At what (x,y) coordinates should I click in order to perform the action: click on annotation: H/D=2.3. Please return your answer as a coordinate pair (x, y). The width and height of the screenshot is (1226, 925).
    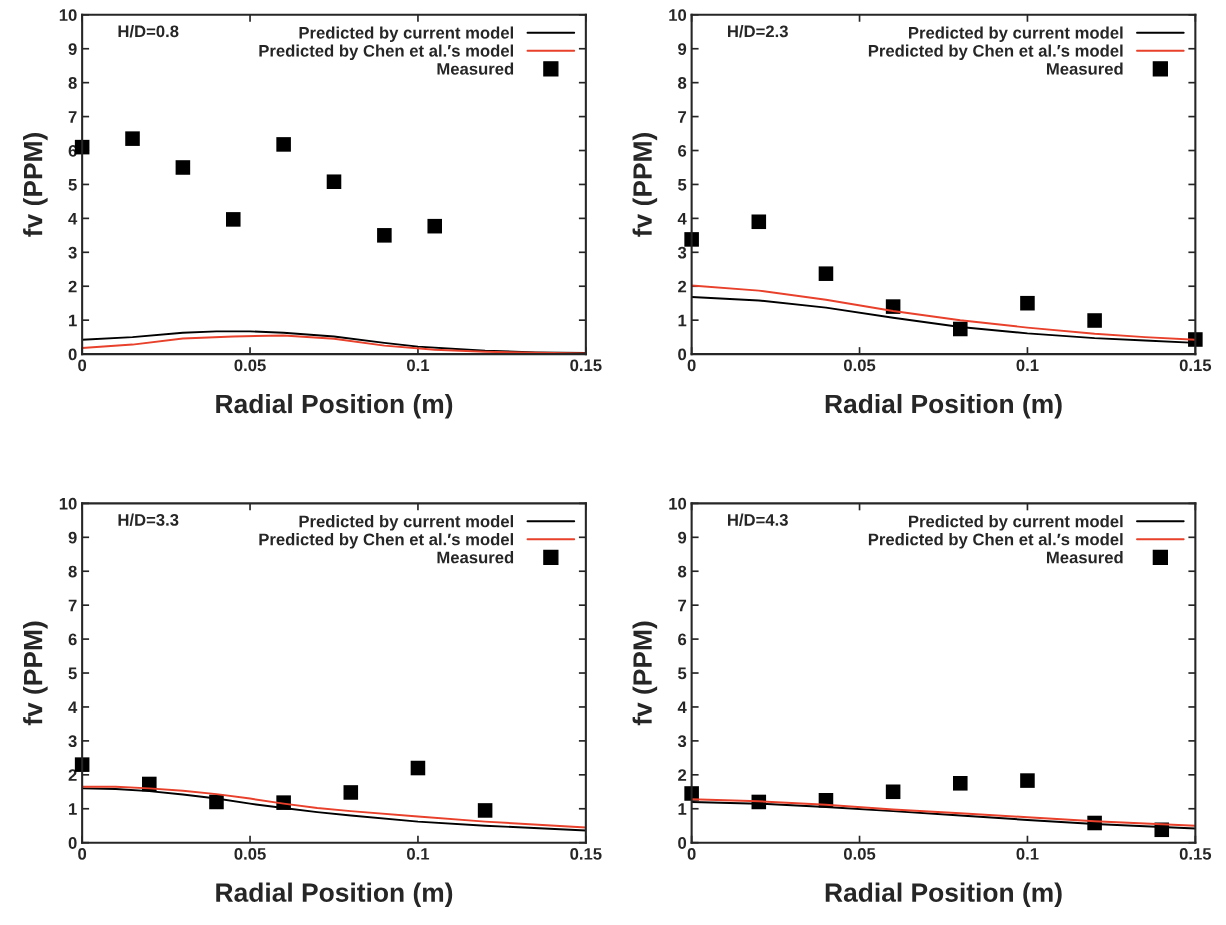
    Looking at the image, I should click on (758, 31).